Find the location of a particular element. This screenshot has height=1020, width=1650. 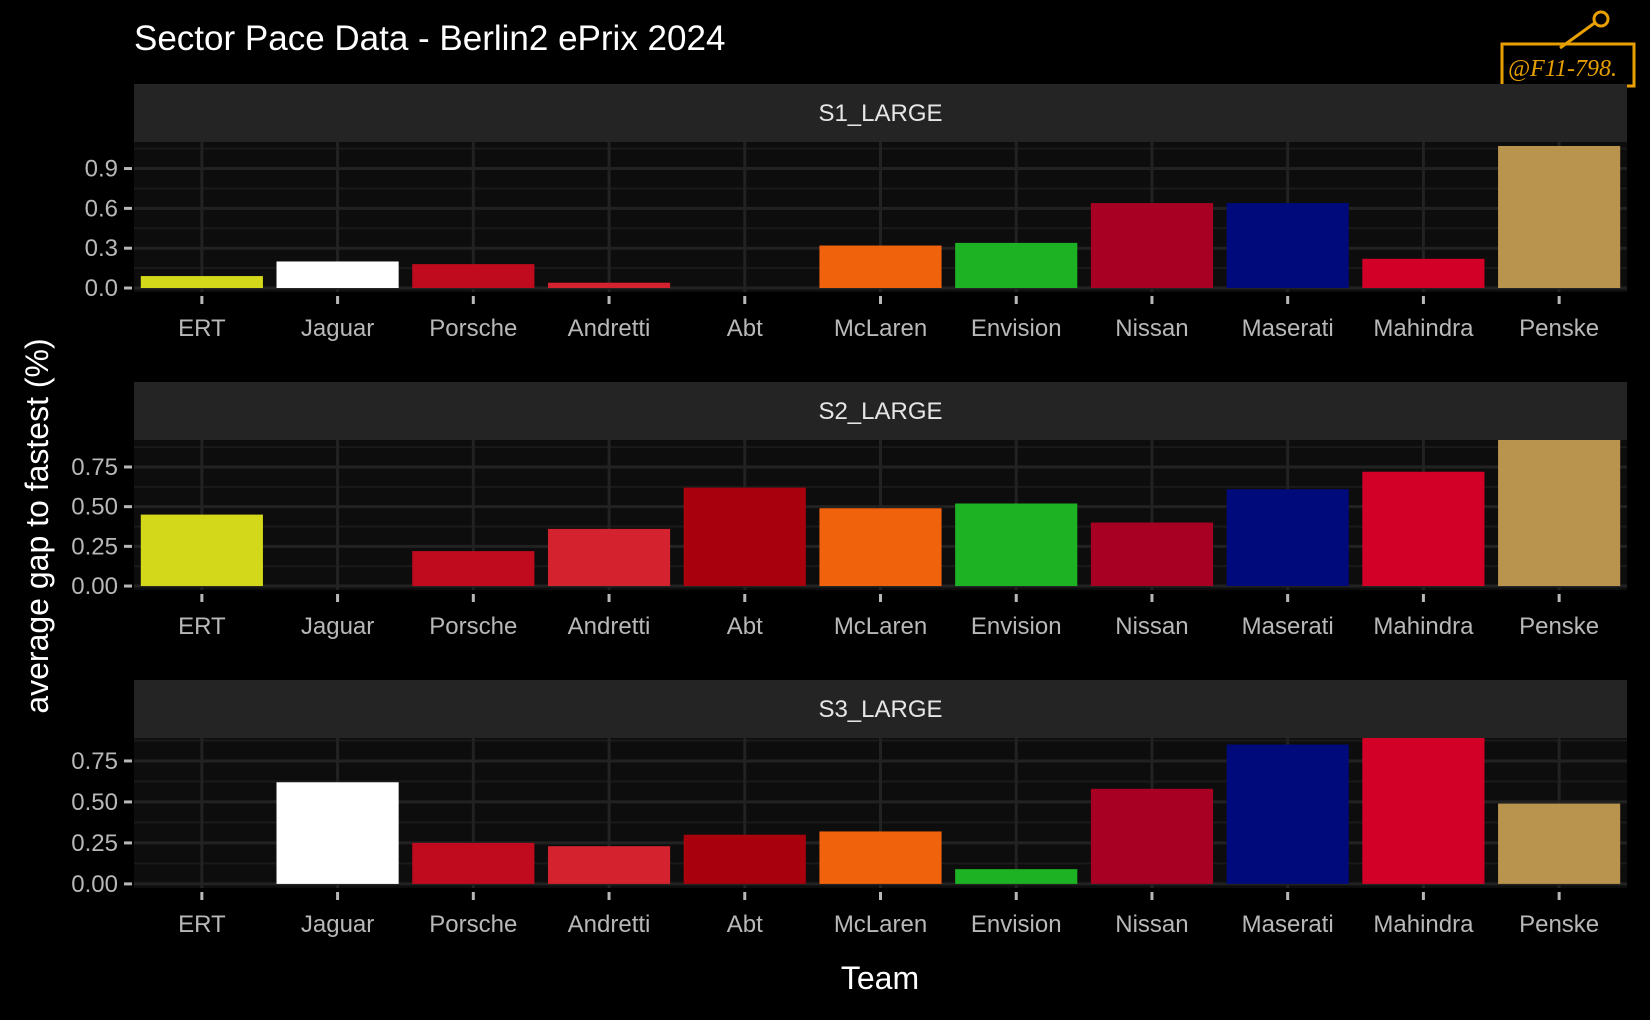

strip-label: S2_LARGE is located at coordinates (880, 411).